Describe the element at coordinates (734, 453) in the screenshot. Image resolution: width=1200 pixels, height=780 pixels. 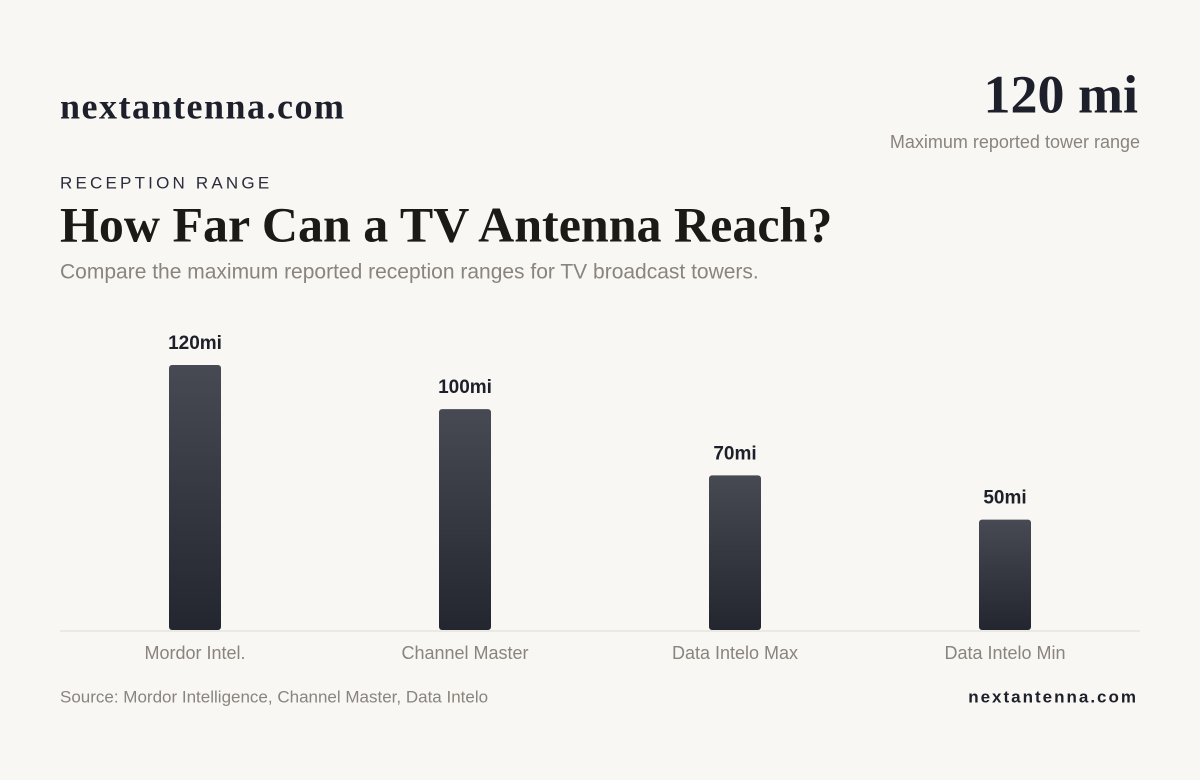
I see `value-label: 70mi` at that location.